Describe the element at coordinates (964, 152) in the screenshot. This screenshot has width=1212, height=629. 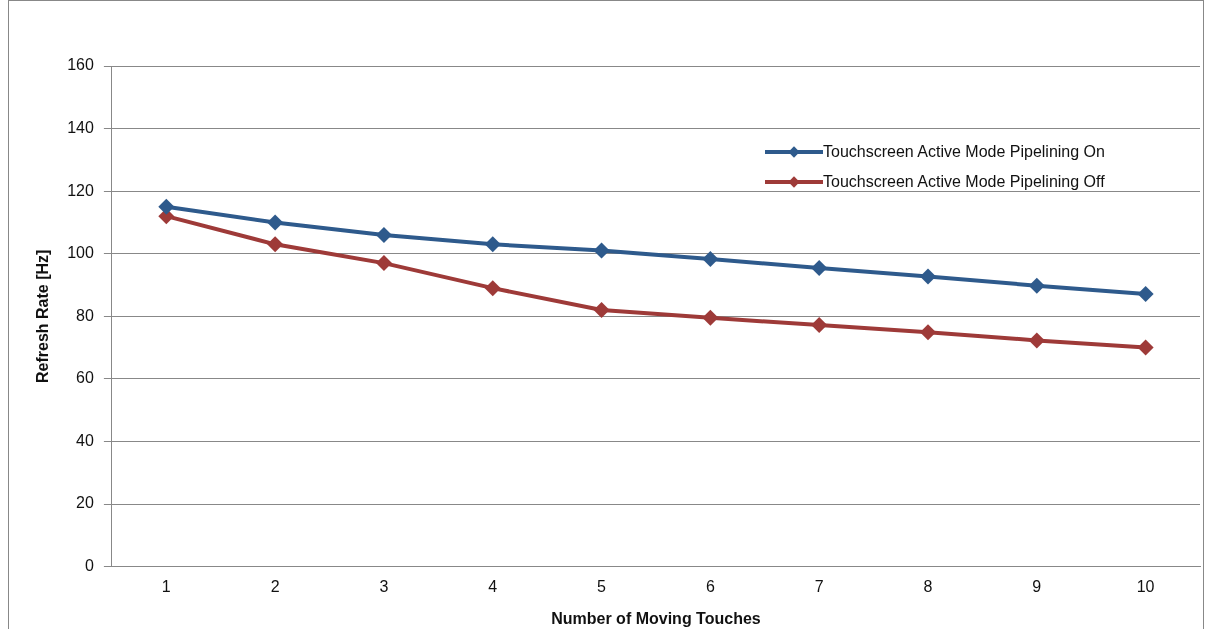
I see `legend-label: Touchscreen Active Mode Pipelining On` at that location.